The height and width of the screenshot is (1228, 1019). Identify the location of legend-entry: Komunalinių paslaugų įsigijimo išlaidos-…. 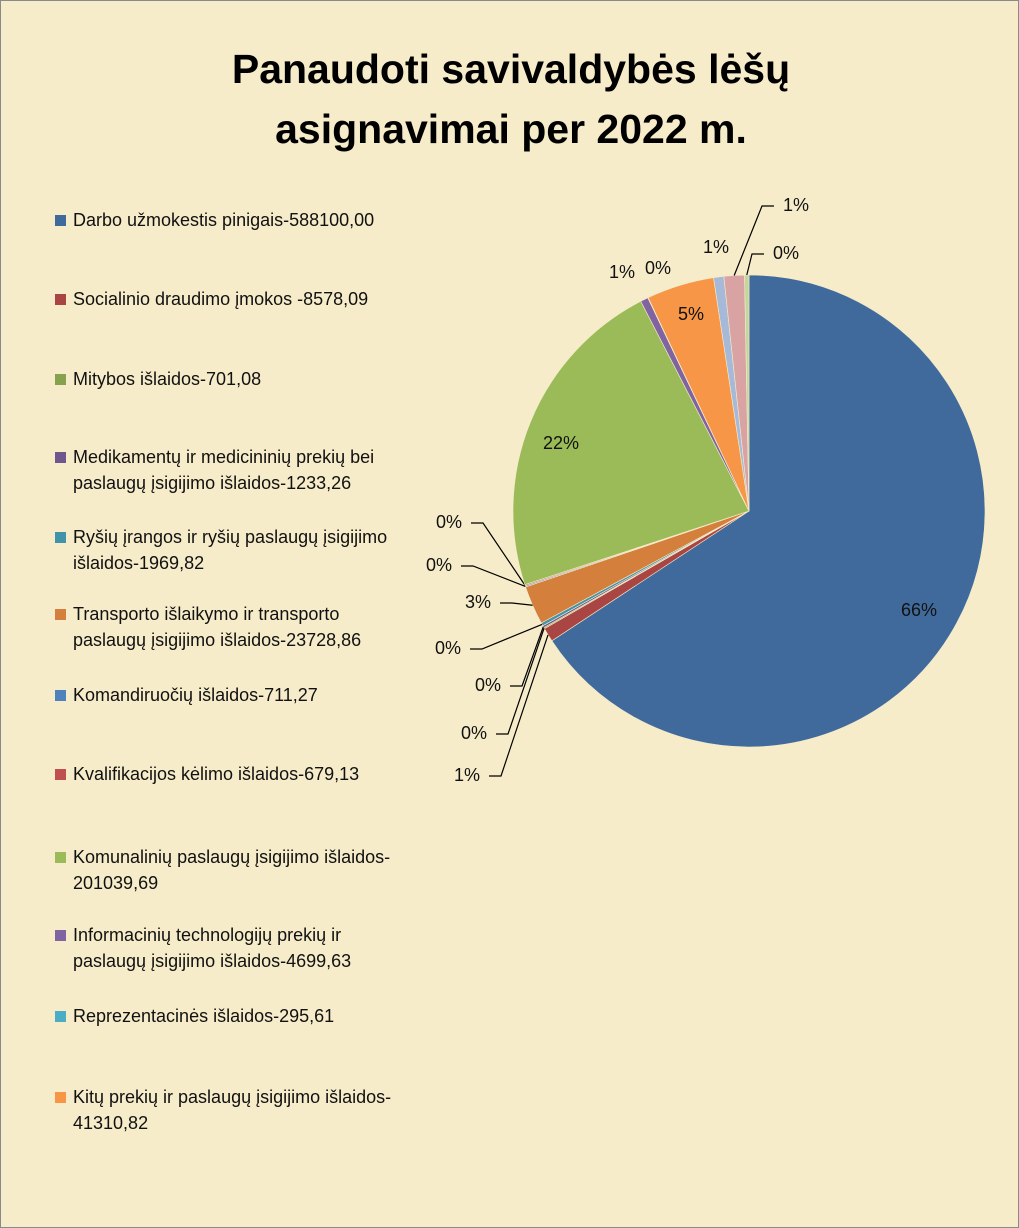
(225, 870).